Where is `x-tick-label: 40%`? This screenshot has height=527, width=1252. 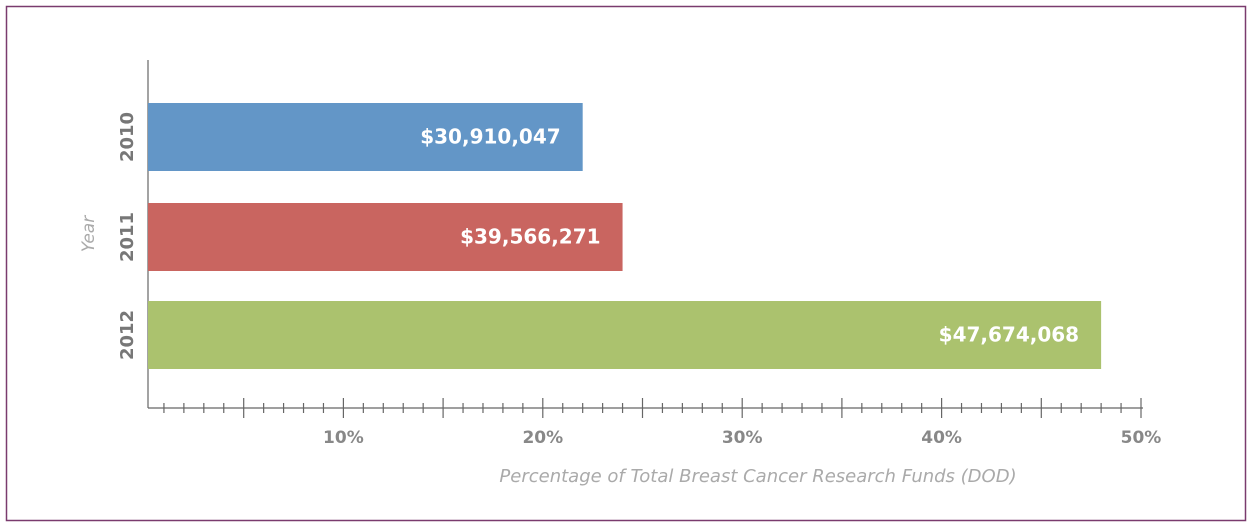 x-tick-label: 40% is located at coordinates (941, 438).